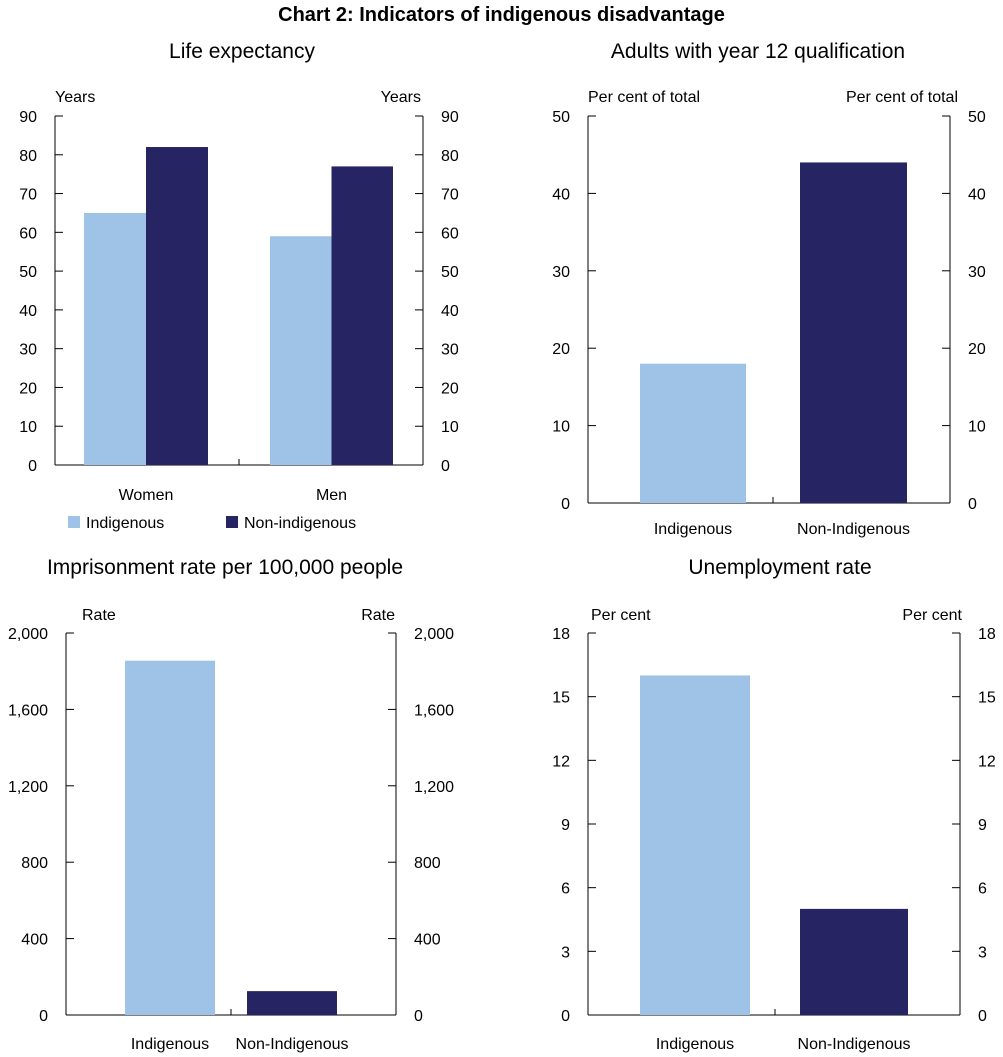  What do you see at coordinates (565, 825) in the screenshot?
I see `y-tick-label-left: 9` at bounding box center [565, 825].